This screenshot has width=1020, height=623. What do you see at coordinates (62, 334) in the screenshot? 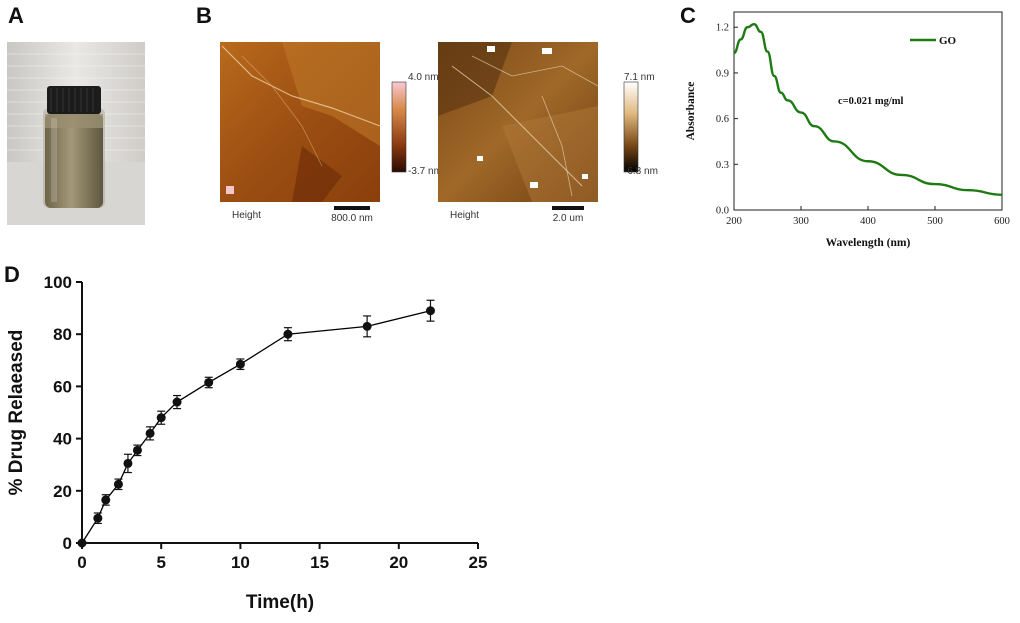
I see `release-y-tick-label: 80` at bounding box center [62, 334].